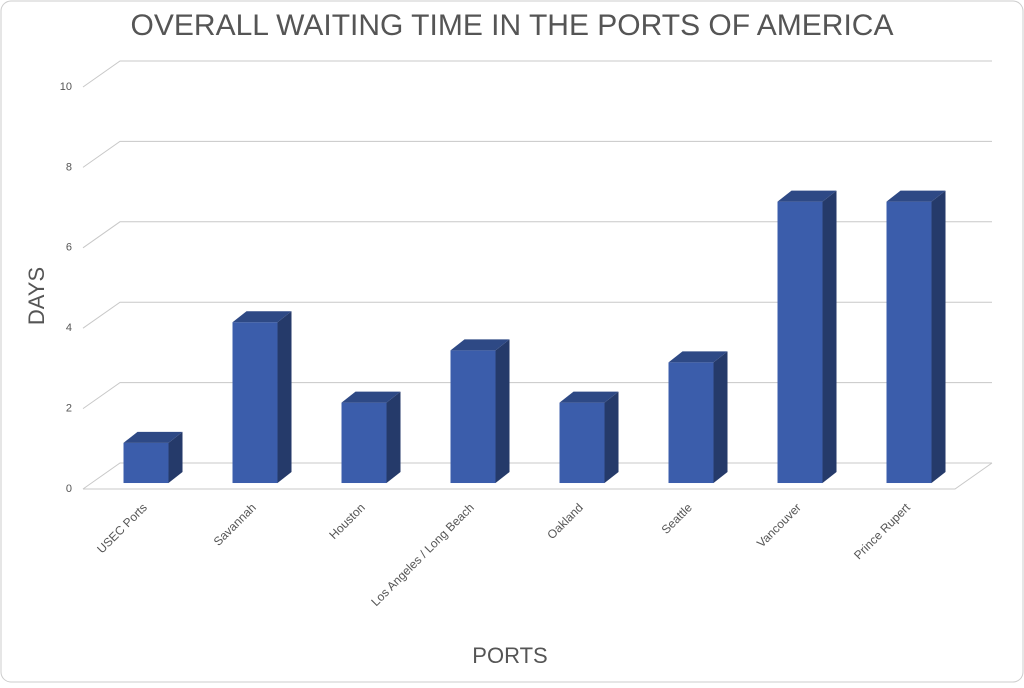  I want to click on y-tick-label: 4, so click(69, 328).